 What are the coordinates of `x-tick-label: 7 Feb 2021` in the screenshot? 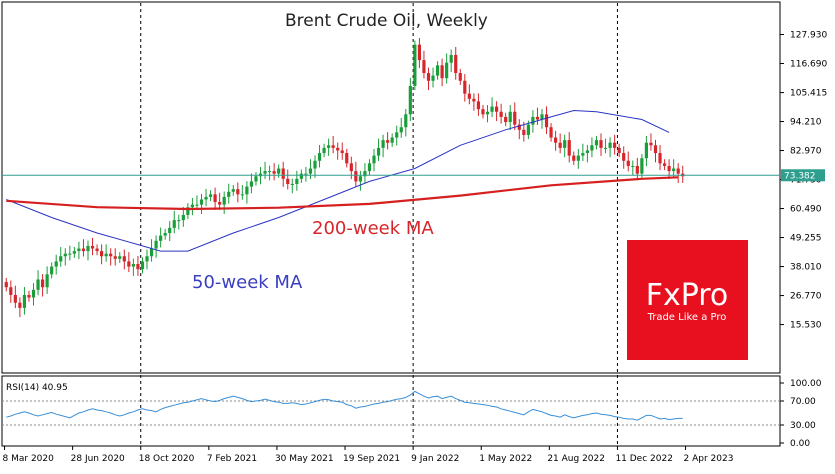 It's located at (232, 459).